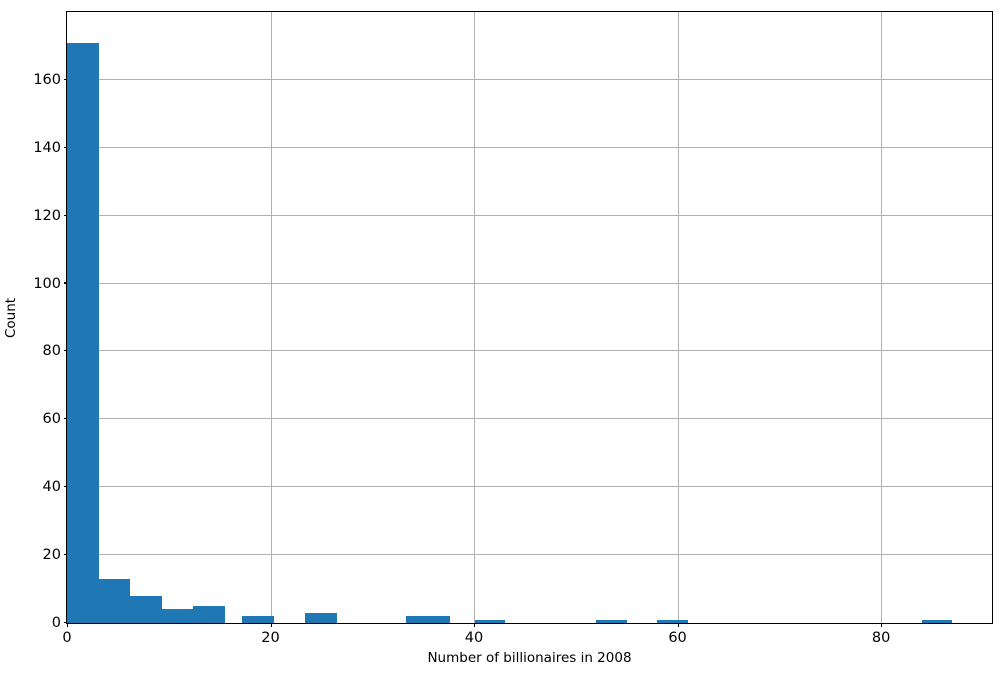 Image resolution: width=1005 pixels, height=679 pixels. What do you see at coordinates (47, 215) in the screenshot?
I see `y-axis-tick-label: 120` at bounding box center [47, 215].